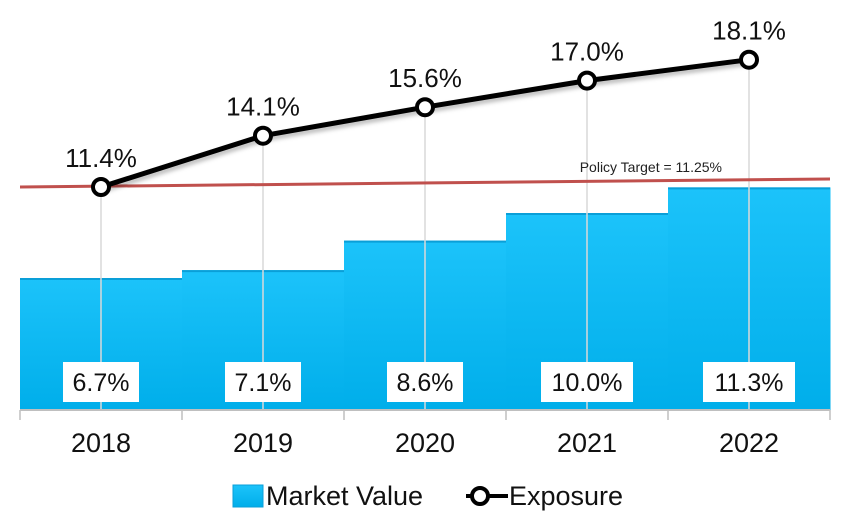 The width and height of the screenshot is (850, 531). What do you see at coordinates (749, 59) in the screenshot?
I see `exposure-point-2022` at bounding box center [749, 59].